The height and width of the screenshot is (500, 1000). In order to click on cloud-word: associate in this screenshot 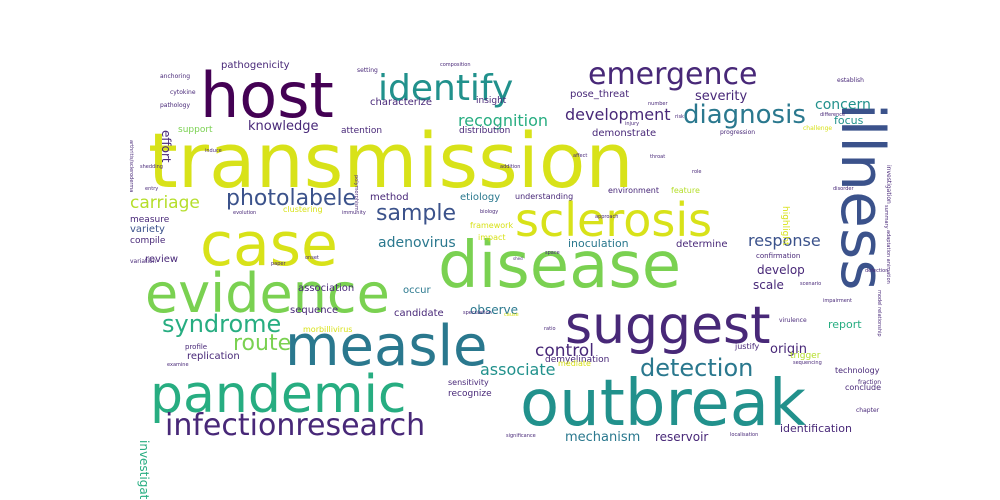, I will do `click(517, 369)`.